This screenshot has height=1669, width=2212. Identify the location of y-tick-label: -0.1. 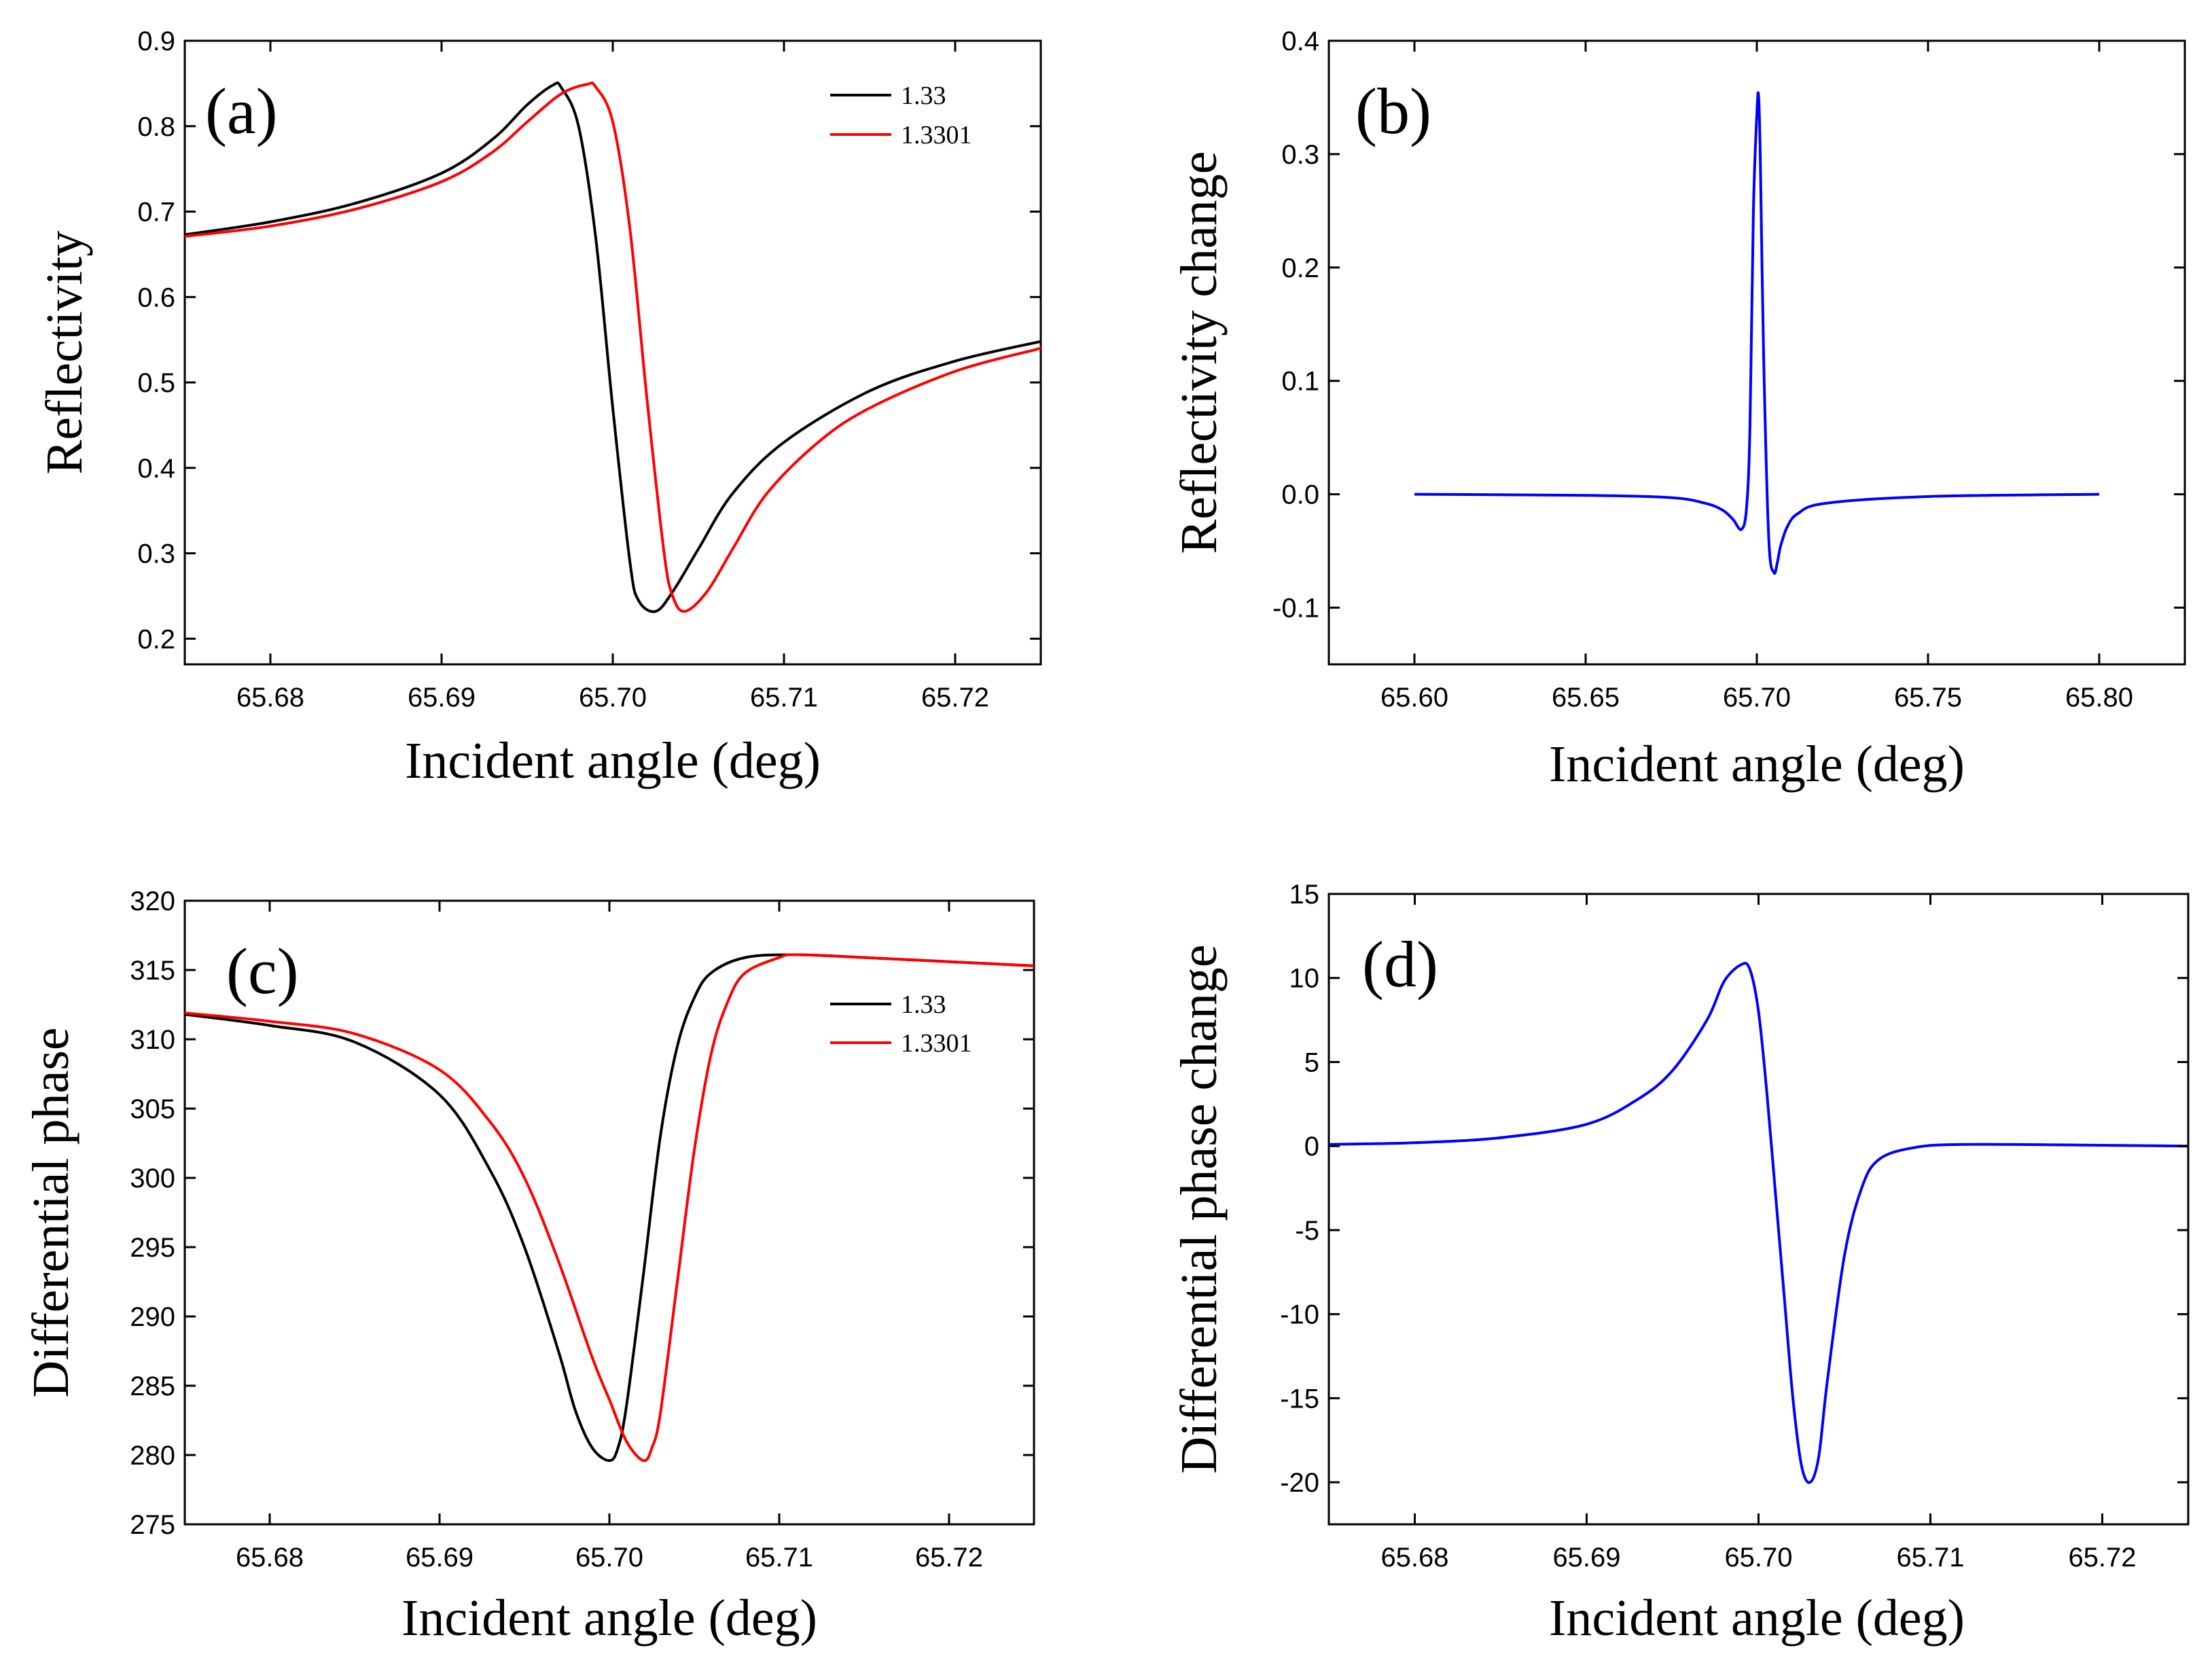
(1295, 609).